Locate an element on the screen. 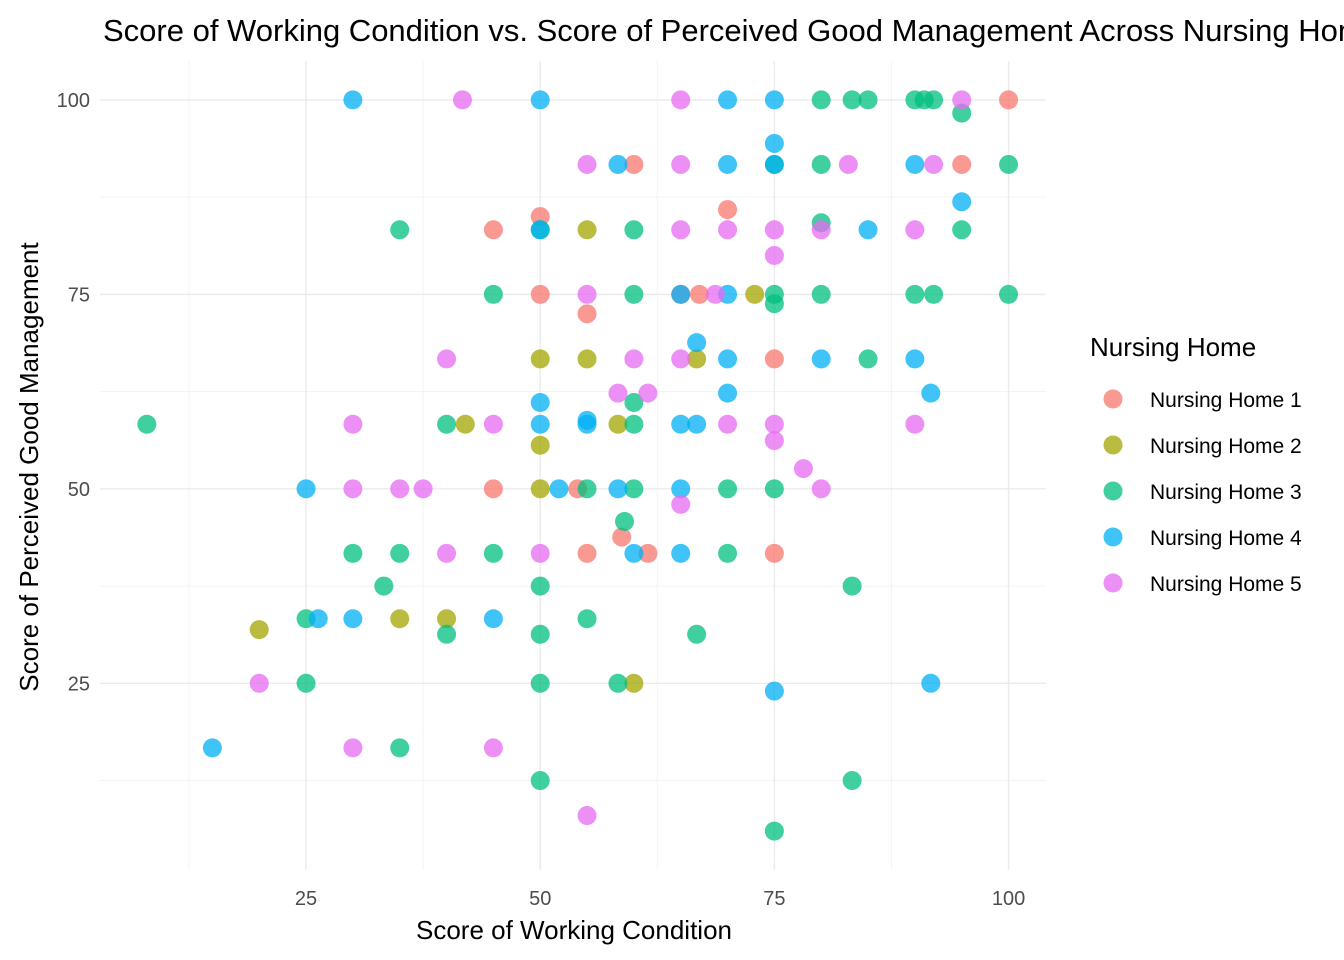 This screenshot has width=1344, height=960. x-tick-label: 25 is located at coordinates (306, 899).